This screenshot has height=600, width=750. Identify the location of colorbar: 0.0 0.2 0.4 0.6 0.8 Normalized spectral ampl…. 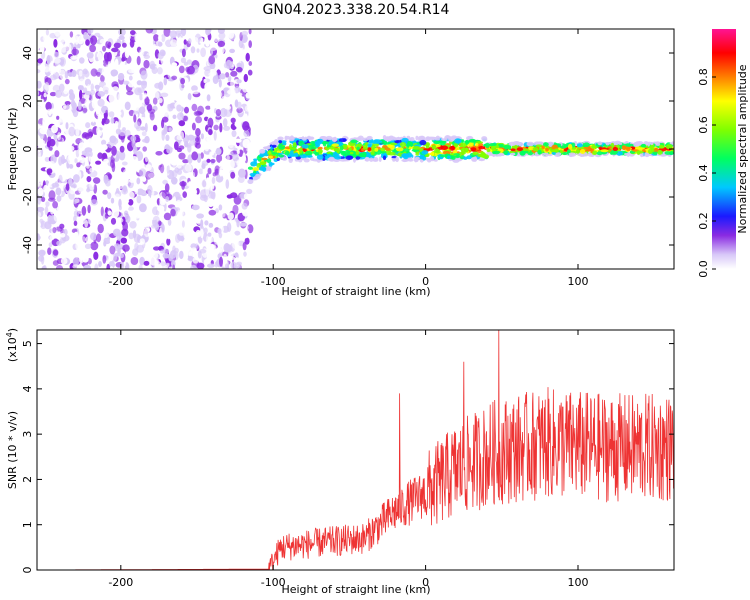
(723, 153).